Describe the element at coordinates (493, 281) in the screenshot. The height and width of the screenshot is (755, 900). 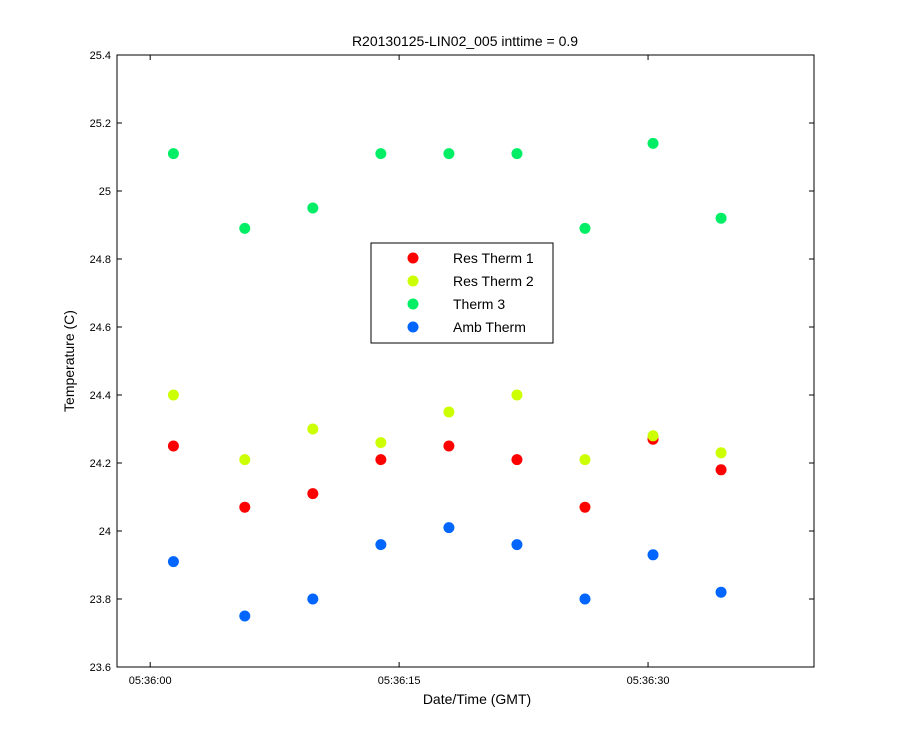
I see `legend-label: Res Therm 2` at that location.